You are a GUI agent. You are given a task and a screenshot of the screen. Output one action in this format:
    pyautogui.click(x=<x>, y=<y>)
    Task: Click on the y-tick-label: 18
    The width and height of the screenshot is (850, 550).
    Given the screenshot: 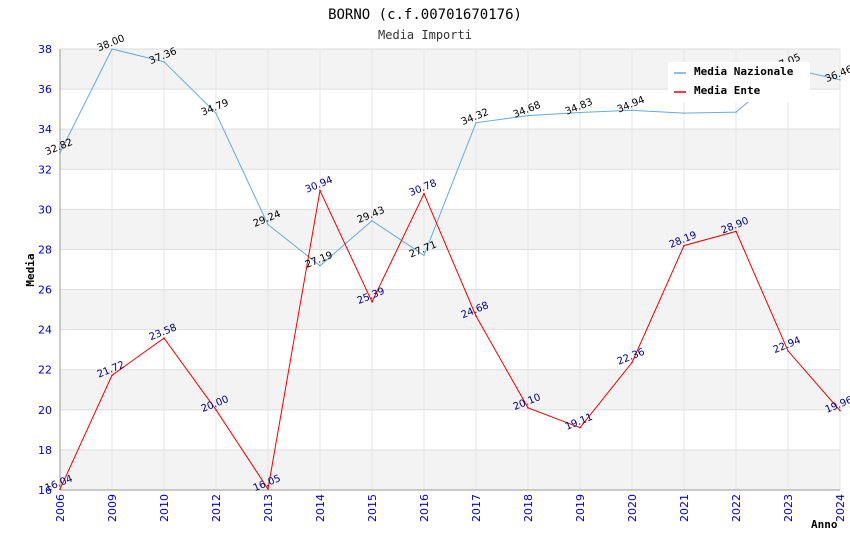 What is the action you would take?
    pyautogui.click(x=45, y=450)
    